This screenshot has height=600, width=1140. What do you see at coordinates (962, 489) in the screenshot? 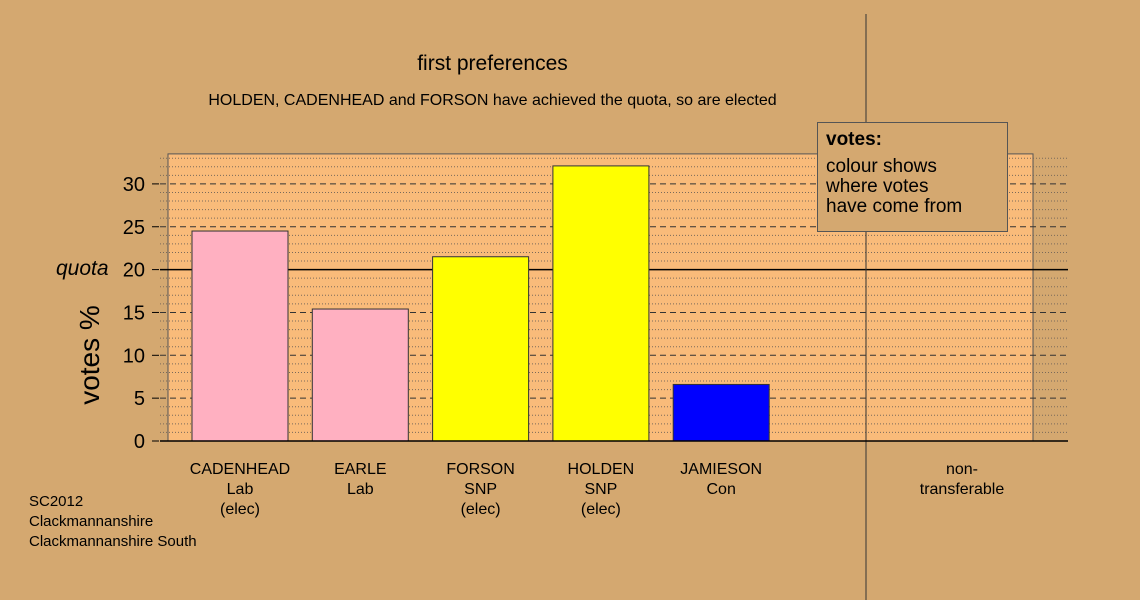
I see `category-label-line: transferable` at bounding box center [962, 489].